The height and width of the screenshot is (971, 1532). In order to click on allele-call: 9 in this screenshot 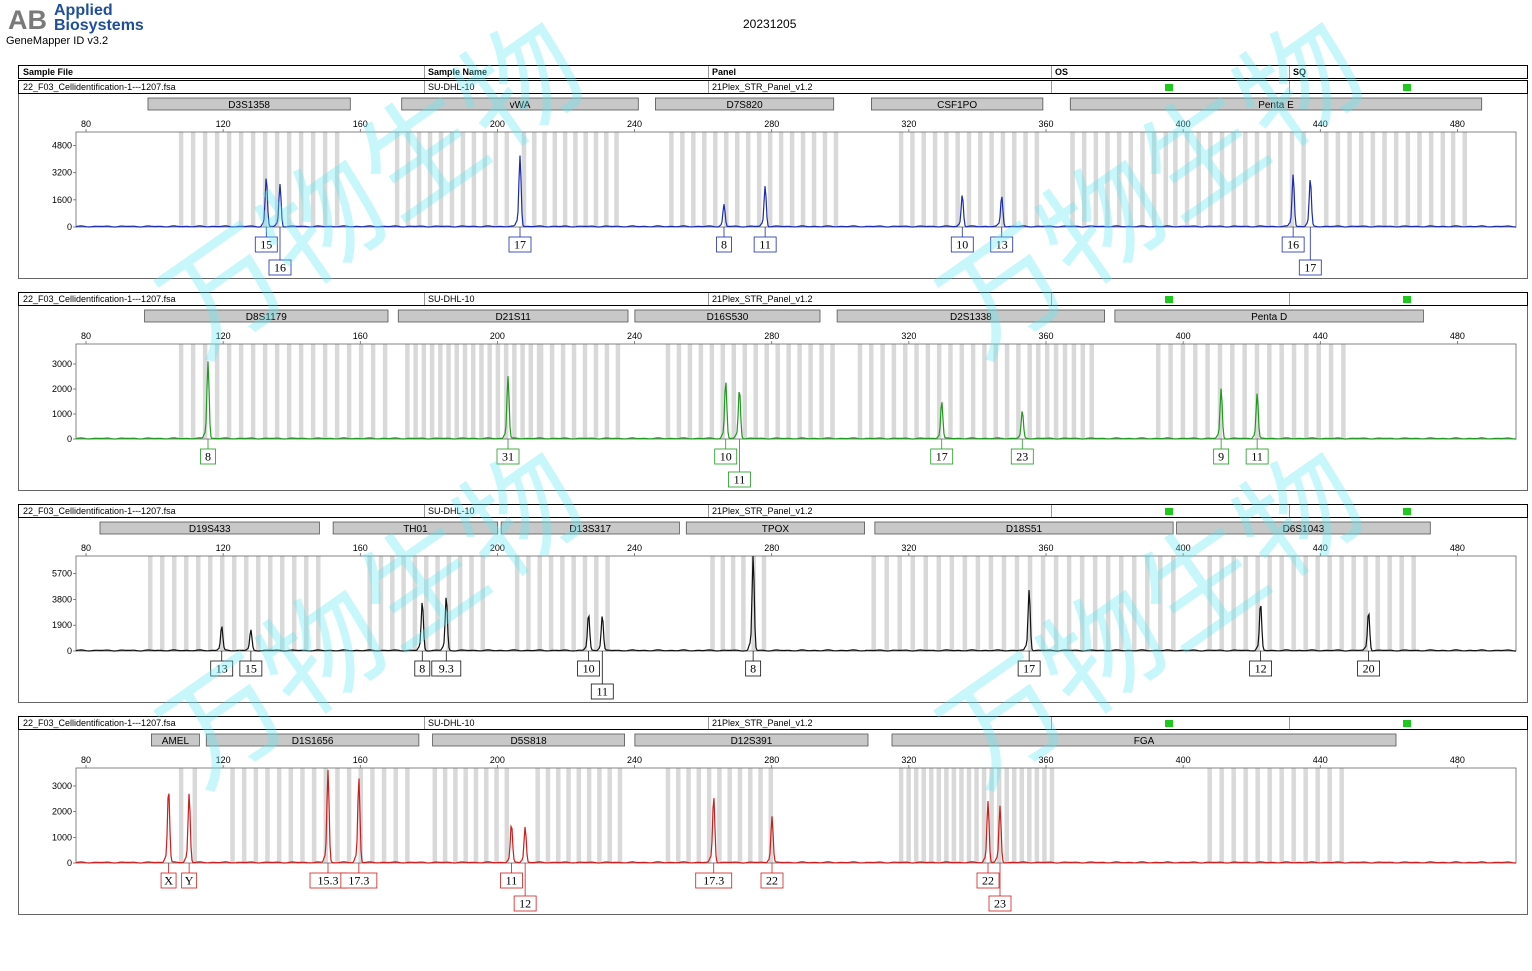, I will do `click(1221, 452)`.